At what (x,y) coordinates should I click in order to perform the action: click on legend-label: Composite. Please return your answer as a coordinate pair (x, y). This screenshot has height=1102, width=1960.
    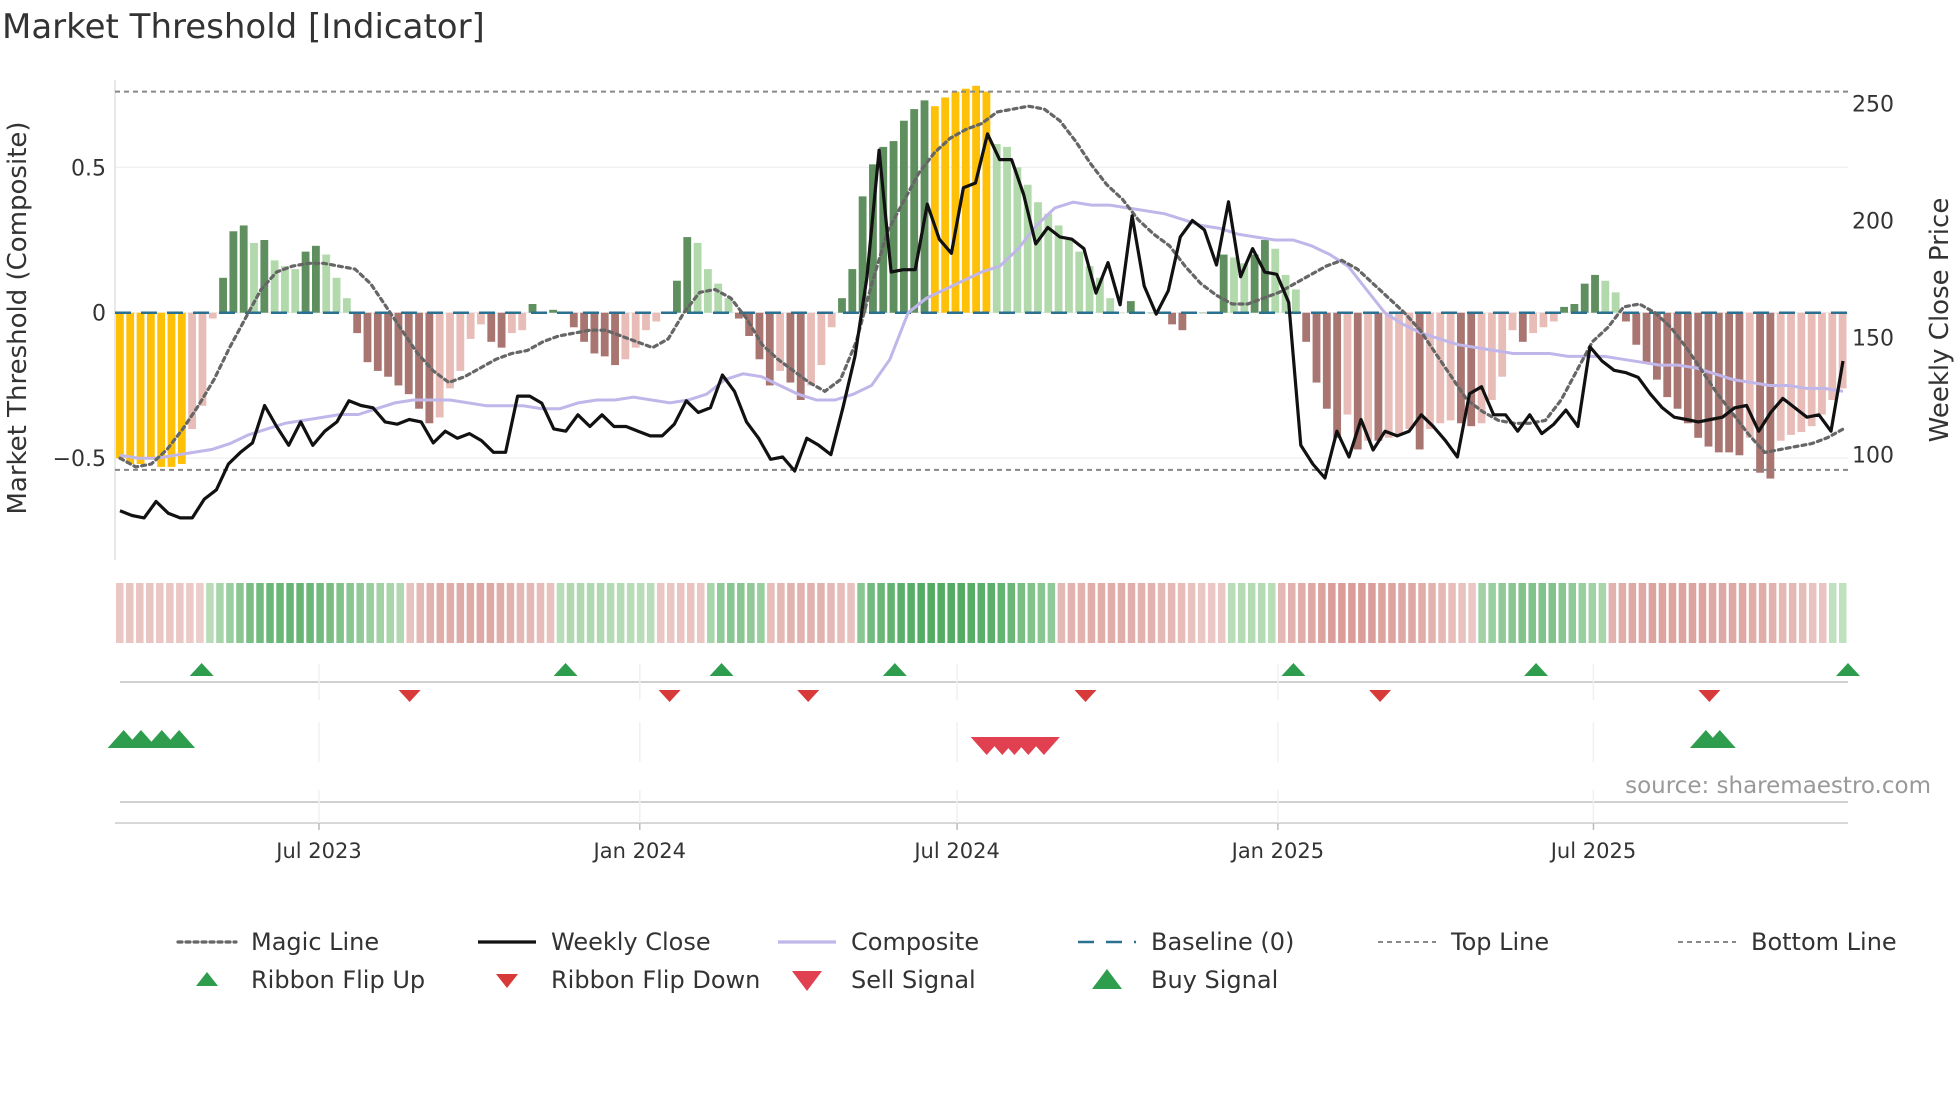
    Looking at the image, I should click on (915, 942).